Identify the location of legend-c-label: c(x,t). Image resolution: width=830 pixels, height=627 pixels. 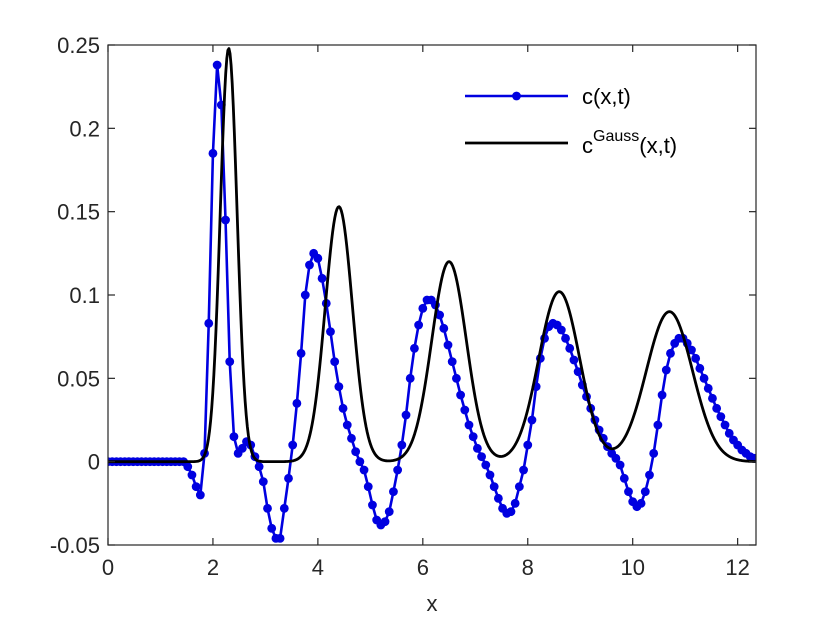
(606, 96).